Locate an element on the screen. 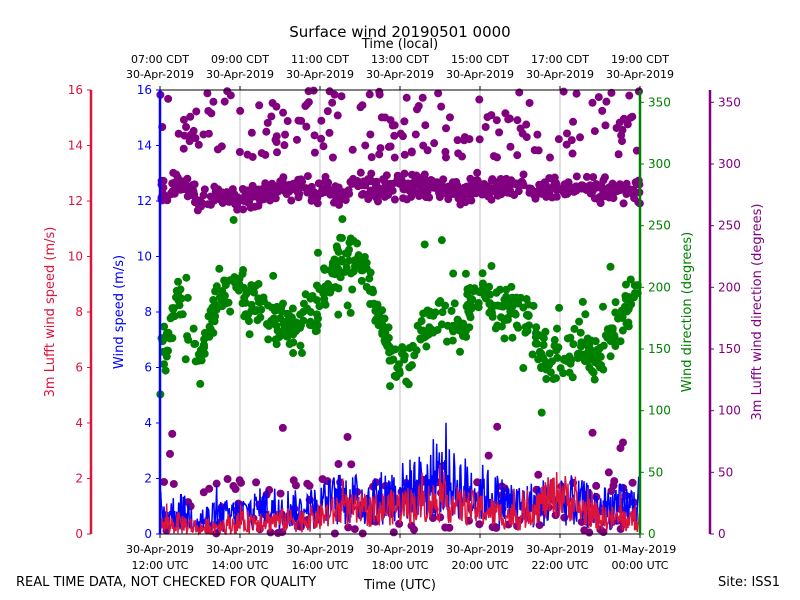  bottom-tick-label: 16:00 UTC is located at coordinates (319, 565).